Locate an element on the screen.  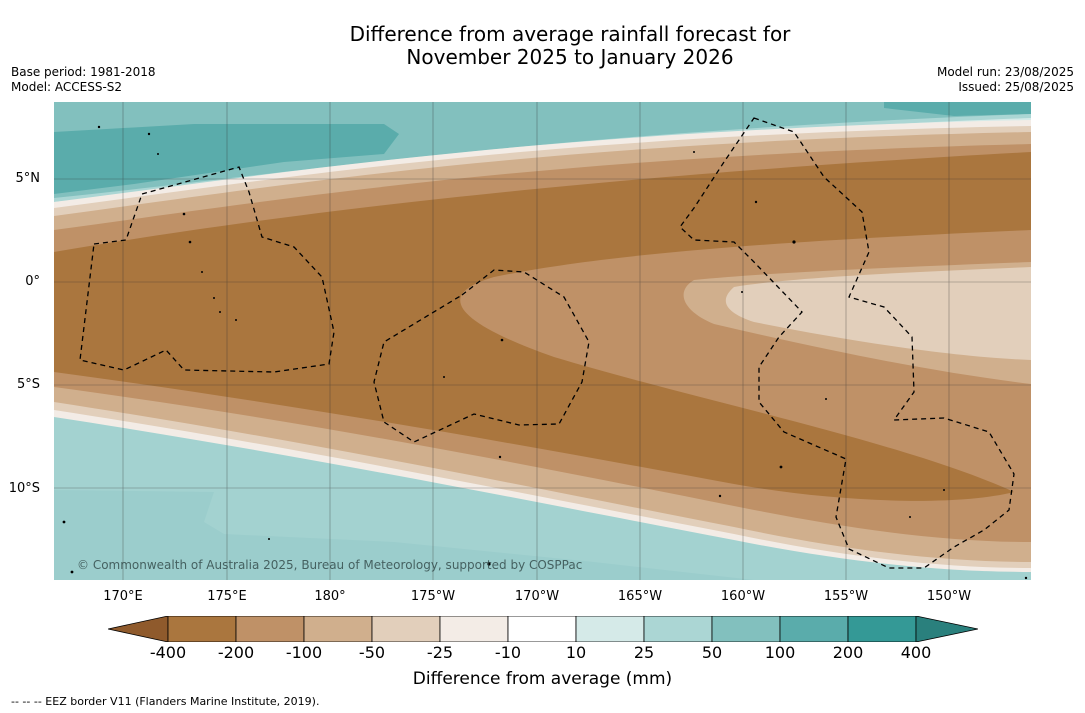
lon-tick-180: 180° is located at coordinates (330, 596).